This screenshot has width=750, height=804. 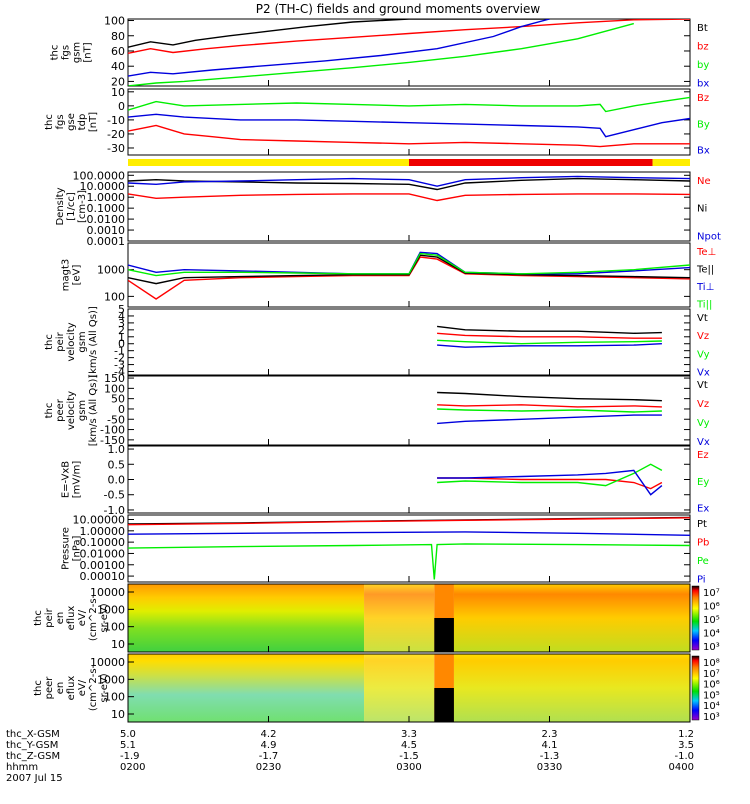 I want to click on mode-bar-segment, so click(x=531, y=162).